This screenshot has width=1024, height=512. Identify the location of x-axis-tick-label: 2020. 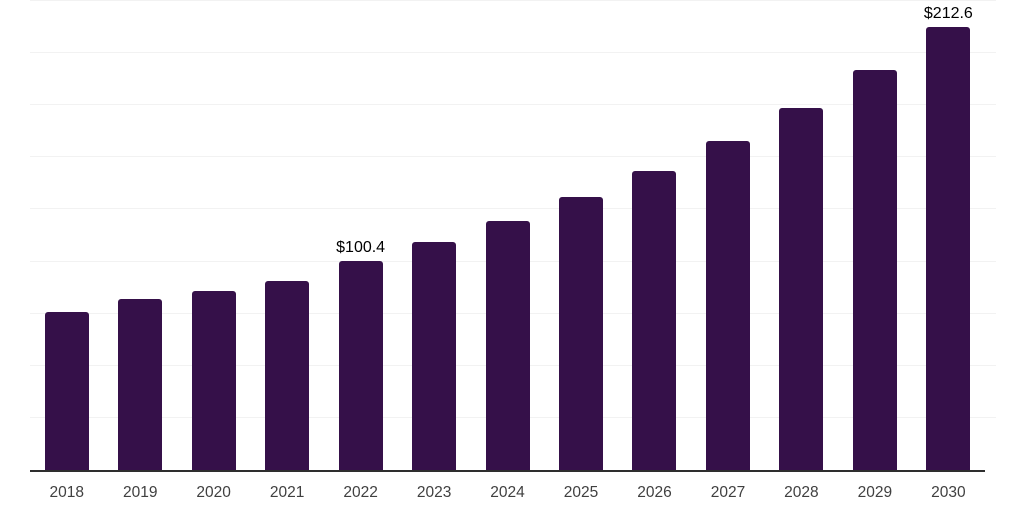
(213, 492).